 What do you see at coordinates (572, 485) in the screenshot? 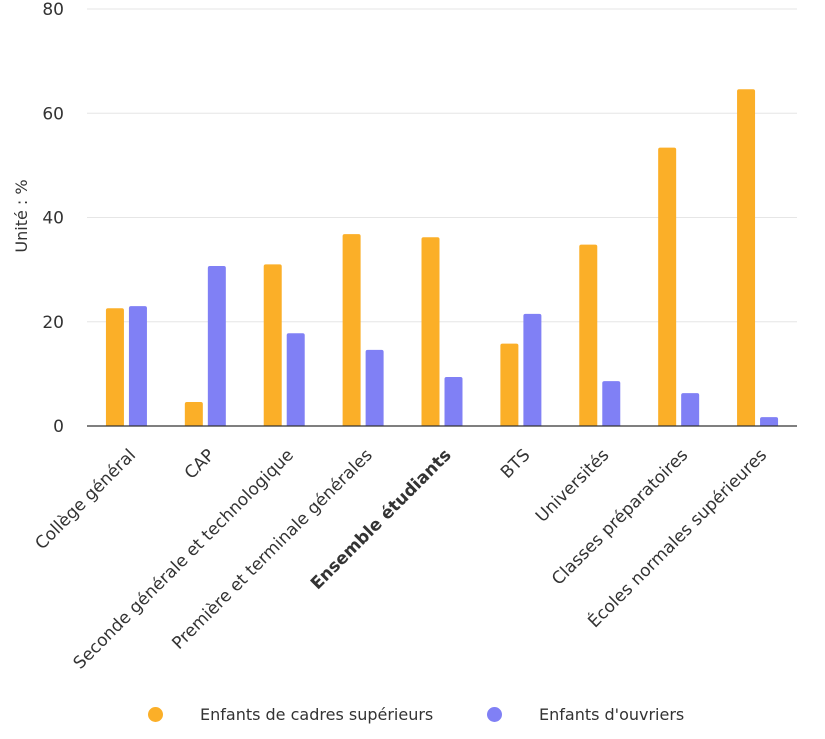
I see `x-category-label: Universités` at bounding box center [572, 485].